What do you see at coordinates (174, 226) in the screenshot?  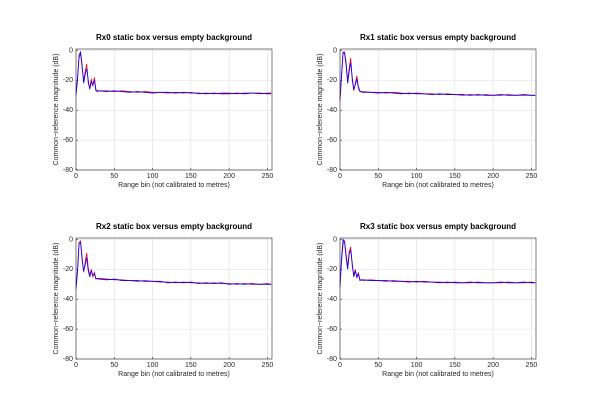 I see `chart-title: Rx2 static box versus empty background` at bounding box center [174, 226].